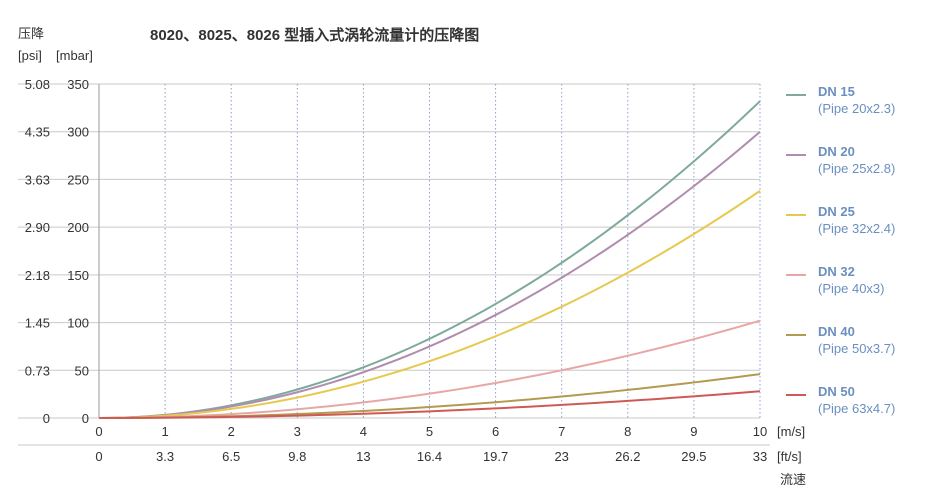 Image resolution: width=932 pixels, height=501 pixels. Describe the element at coordinates (31, 33) in the screenshot. I see `y-axis-label: 压降` at that location.